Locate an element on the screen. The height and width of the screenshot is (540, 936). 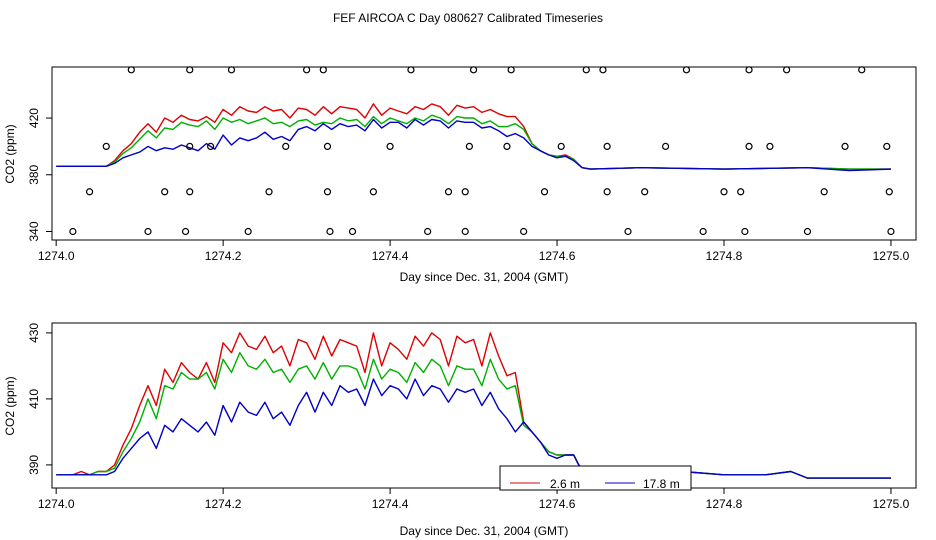
series-line-blue is located at coordinates (474, 145).